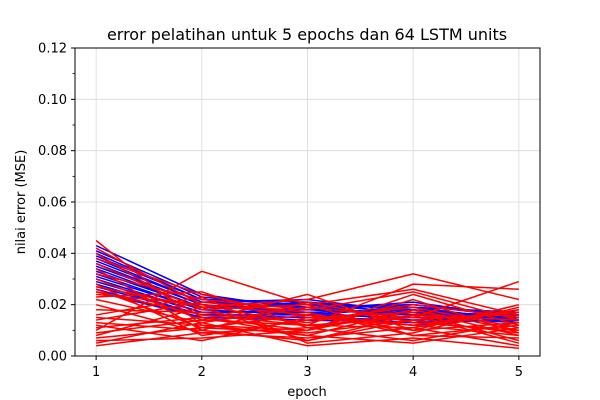 The image size is (600, 400). I want to click on y-tick-label: 0.02, so click(52, 305).